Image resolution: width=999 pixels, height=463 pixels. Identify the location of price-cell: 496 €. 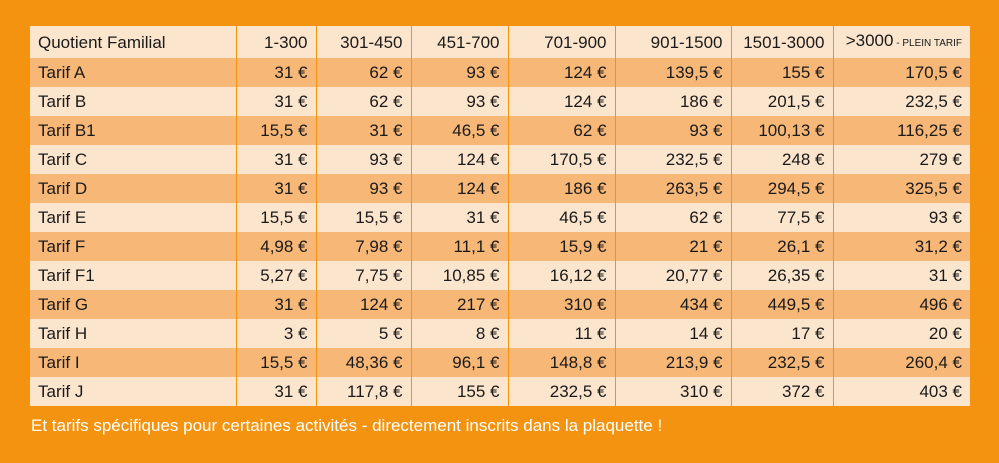
(901, 304).